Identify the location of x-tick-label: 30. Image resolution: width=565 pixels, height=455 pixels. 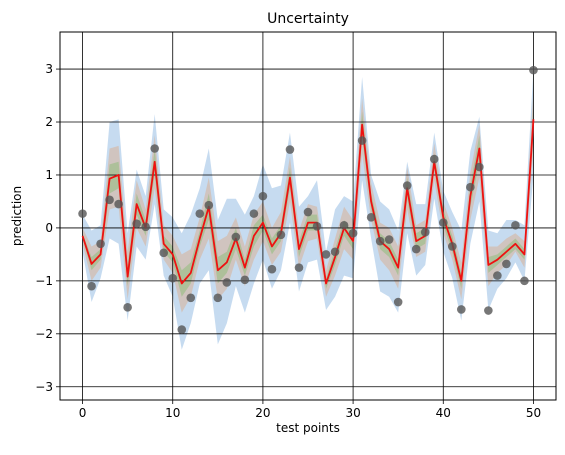
(352, 413).